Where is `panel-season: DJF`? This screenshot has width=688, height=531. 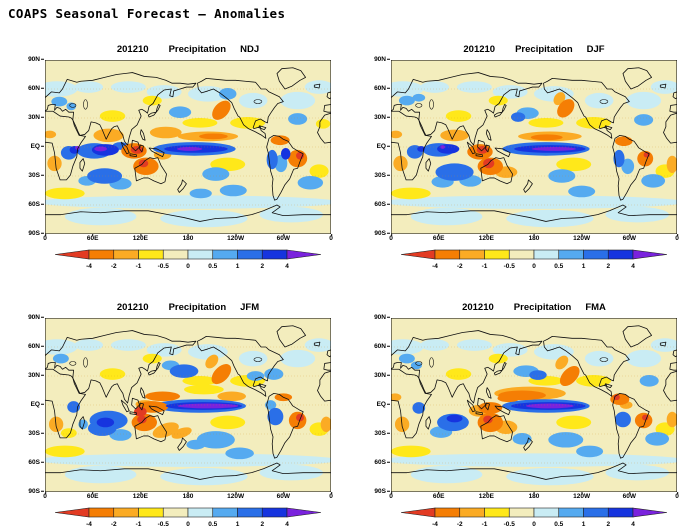
panel-season: DJF is located at coordinates (595, 49).